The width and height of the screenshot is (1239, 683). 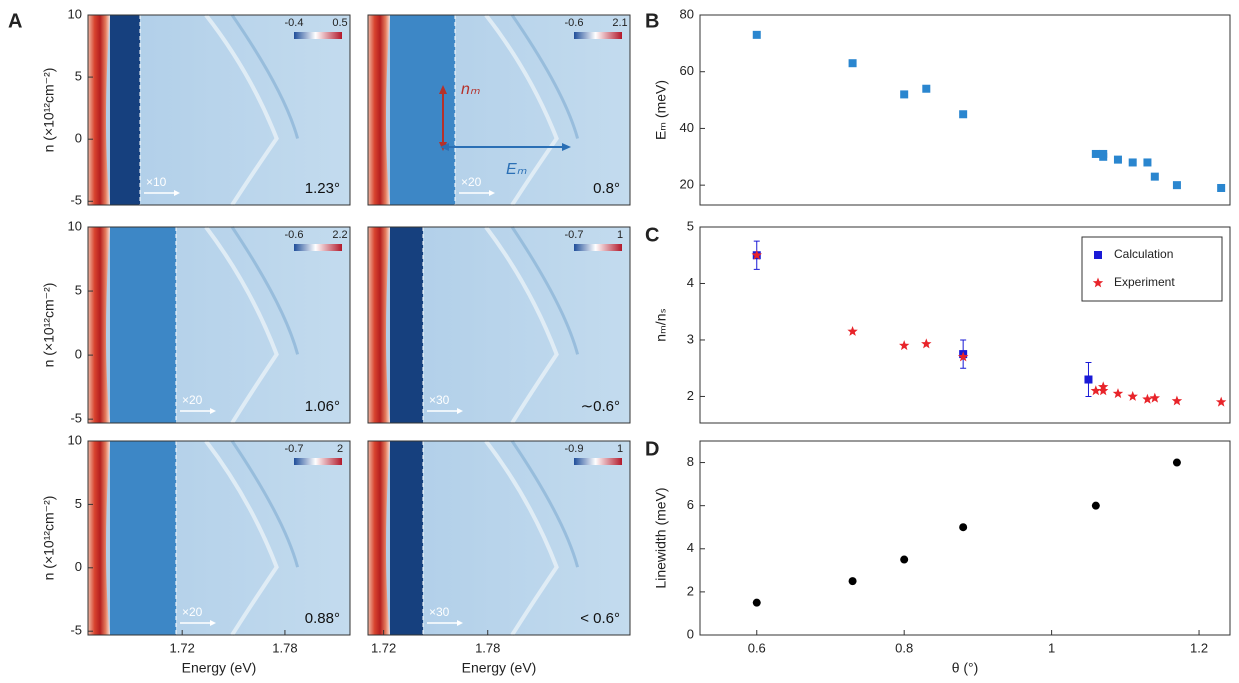 What do you see at coordinates (156, 182) in the screenshot?
I see `scale-label: ×10` at bounding box center [156, 182].